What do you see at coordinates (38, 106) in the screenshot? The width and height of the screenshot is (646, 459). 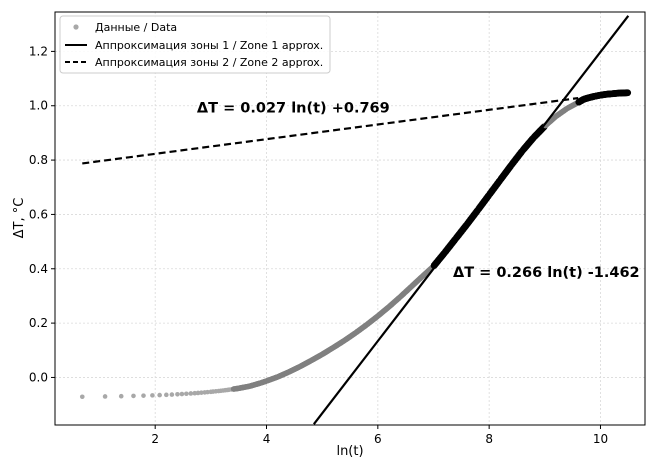 I see `y-tick-label: 1.0` at bounding box center [38, 106].